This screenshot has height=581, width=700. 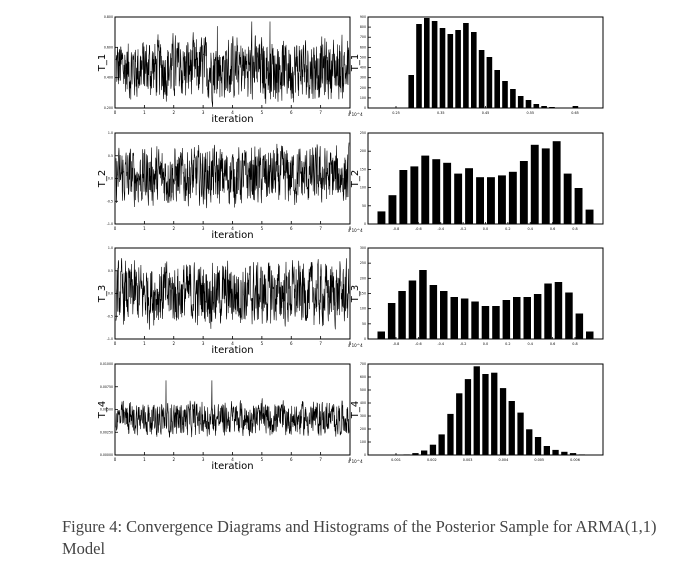 I want to click on hist-3-ytick-label: 150, so click(x=363, y=294).